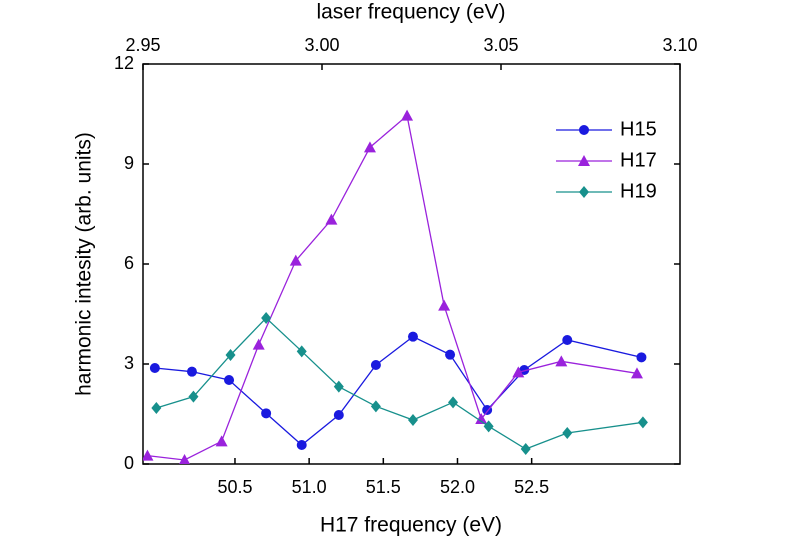 The height and width of the screenshot is (558, 789). I want to click on y-tick-label: 12, so click(124, 63).